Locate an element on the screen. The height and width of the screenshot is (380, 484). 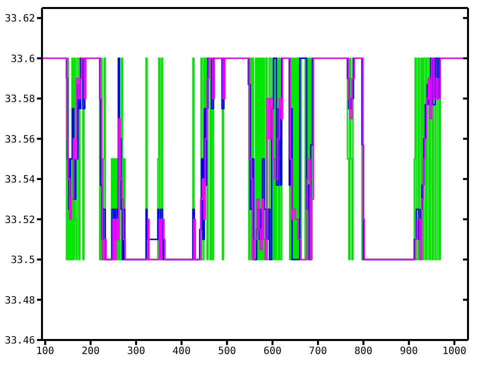
y-tick-label: 33.46 is located at coordinates (19, 341).